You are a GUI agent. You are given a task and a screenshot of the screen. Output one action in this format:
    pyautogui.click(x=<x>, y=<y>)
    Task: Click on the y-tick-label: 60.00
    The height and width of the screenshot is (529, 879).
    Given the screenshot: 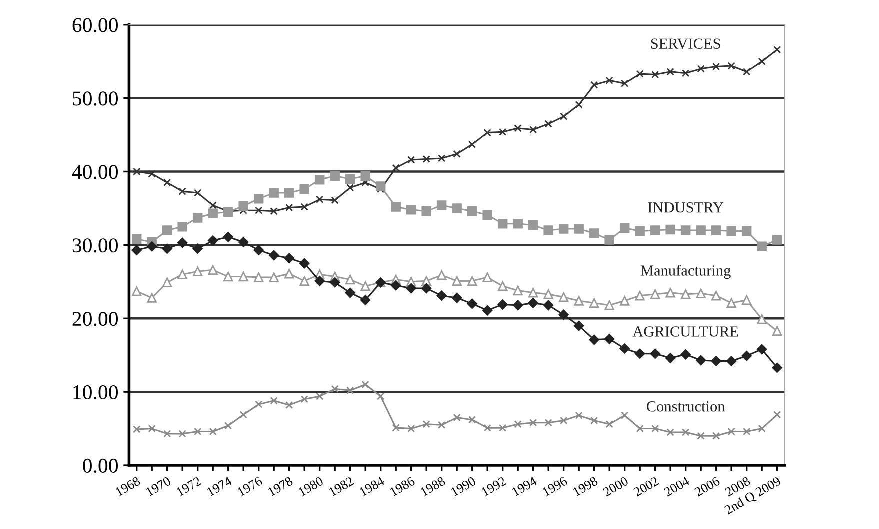 What is the action you would take?
    pyautogui.click(x=95, y=25)
    